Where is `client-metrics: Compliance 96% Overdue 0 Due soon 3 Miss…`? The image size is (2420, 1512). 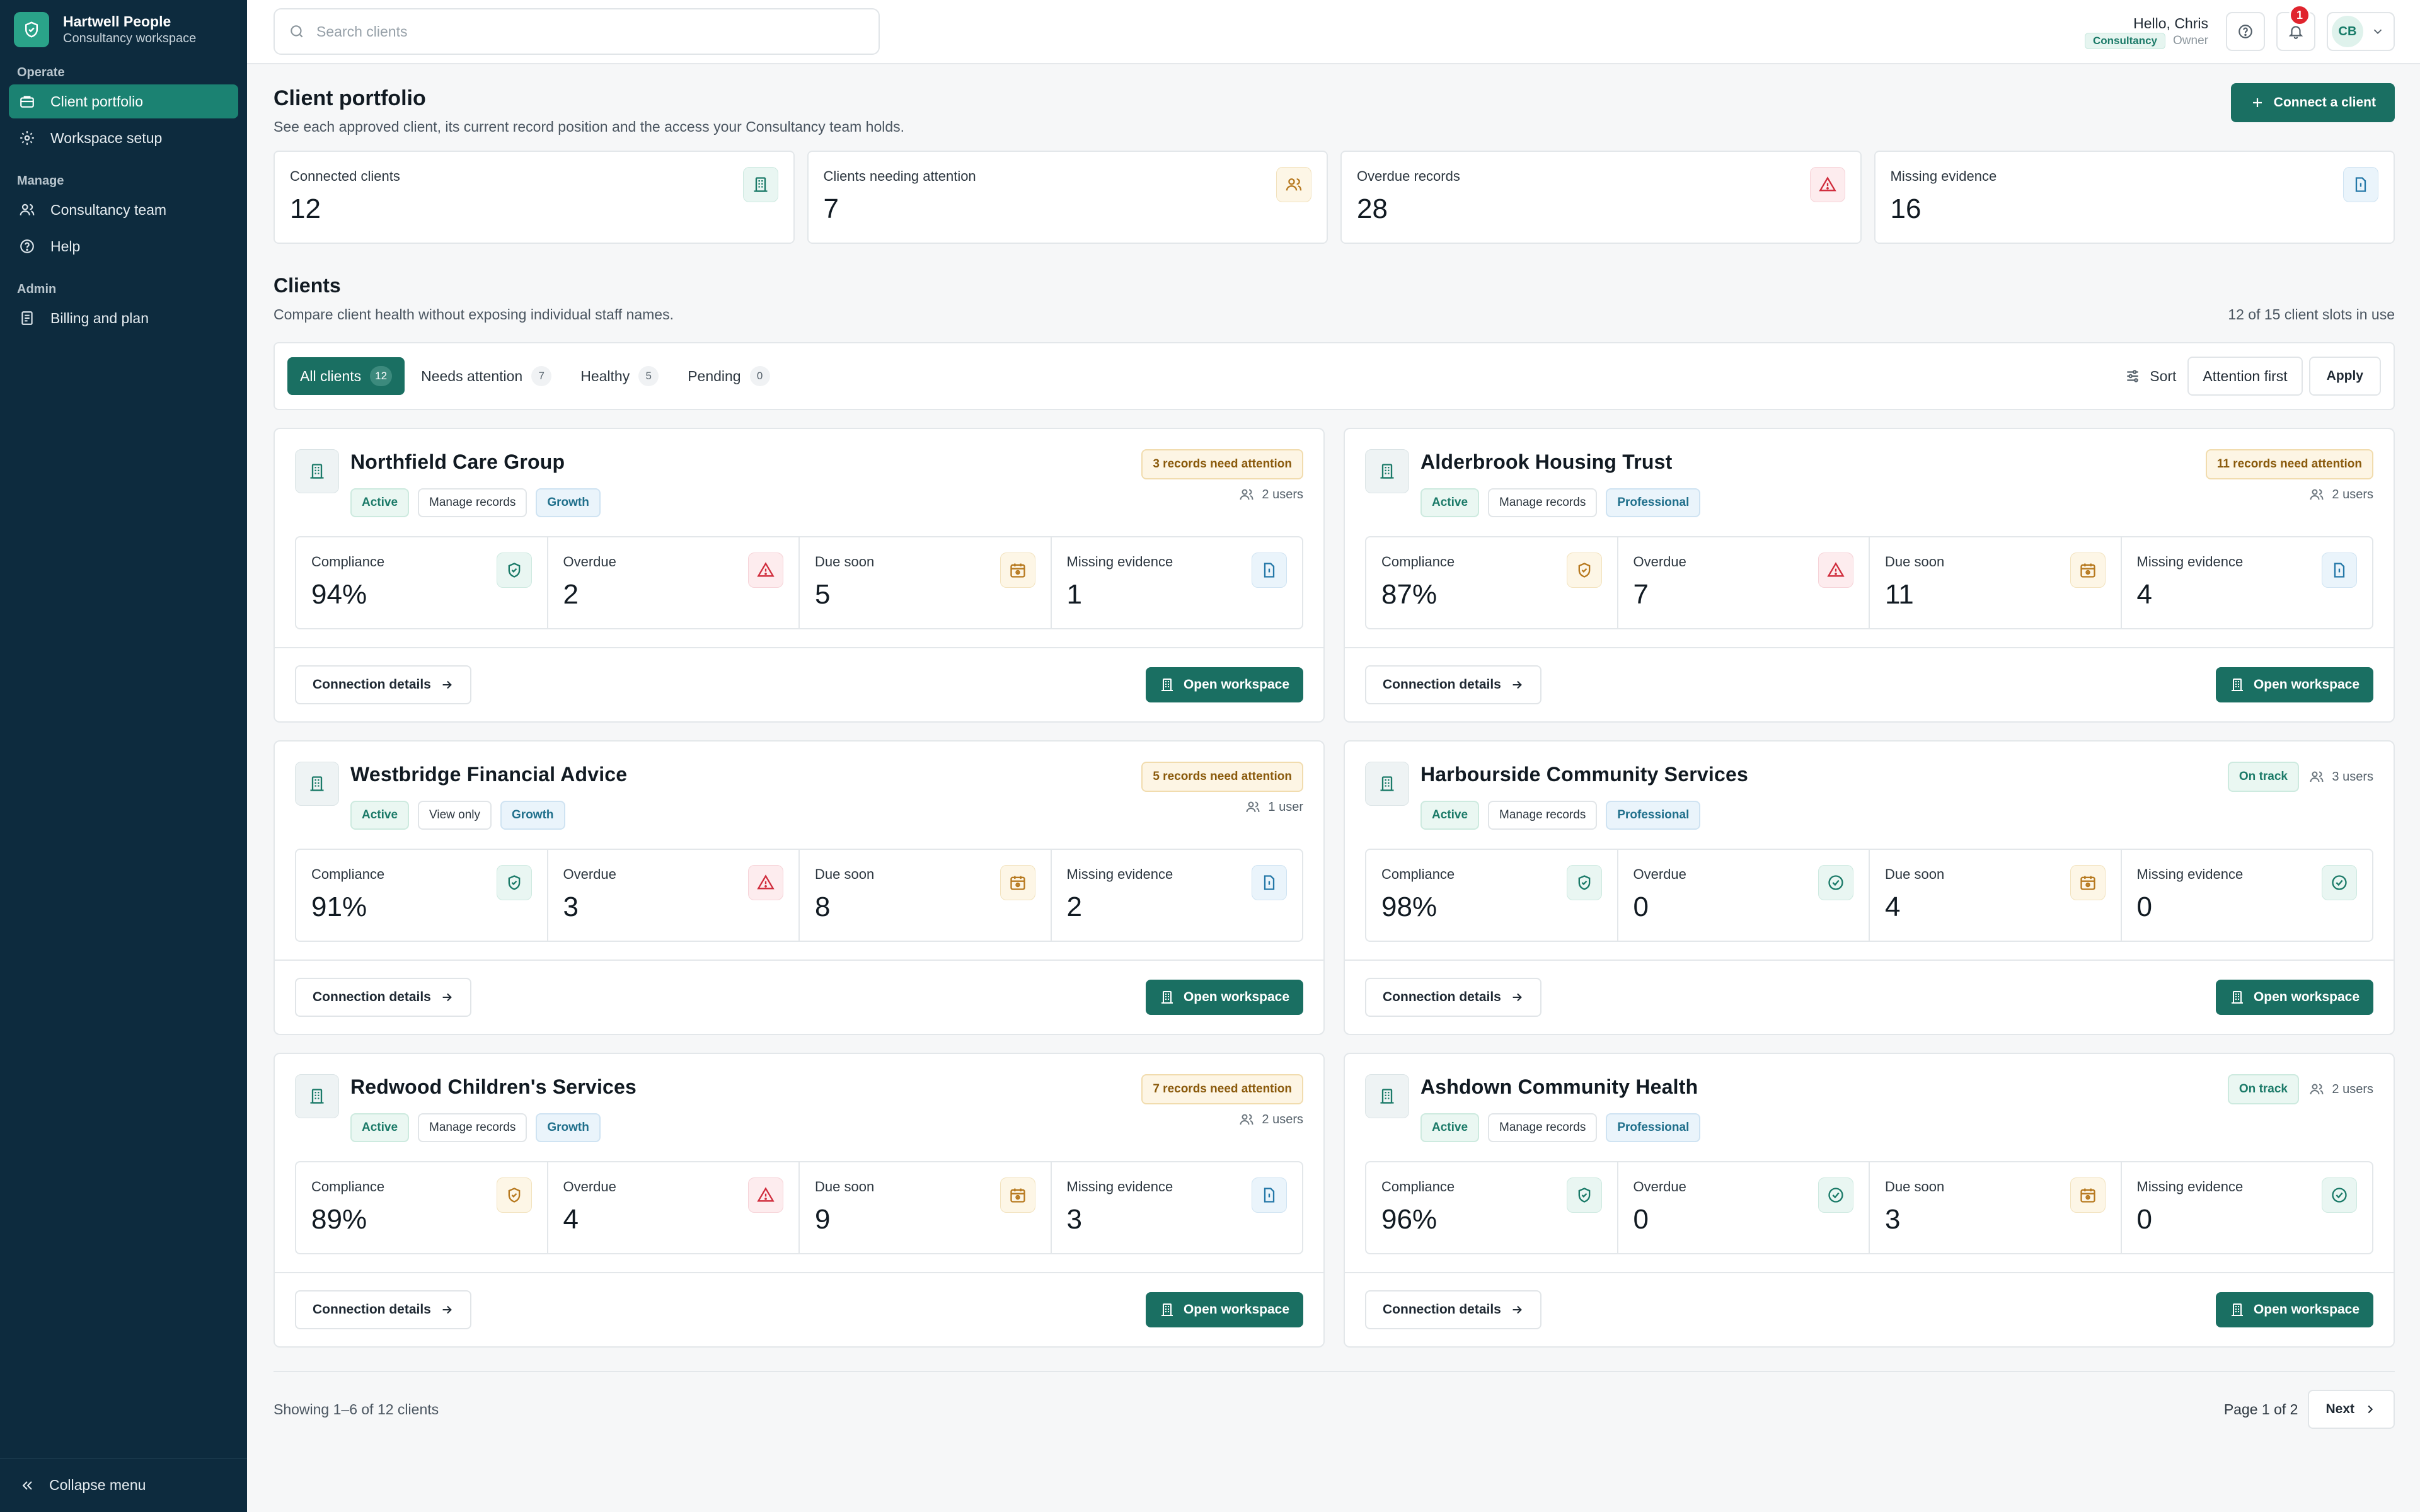 client-metrics: Compliance 96% Overdue 0 Due soon 3 Miss… is located at coordinates (1869, 1207).